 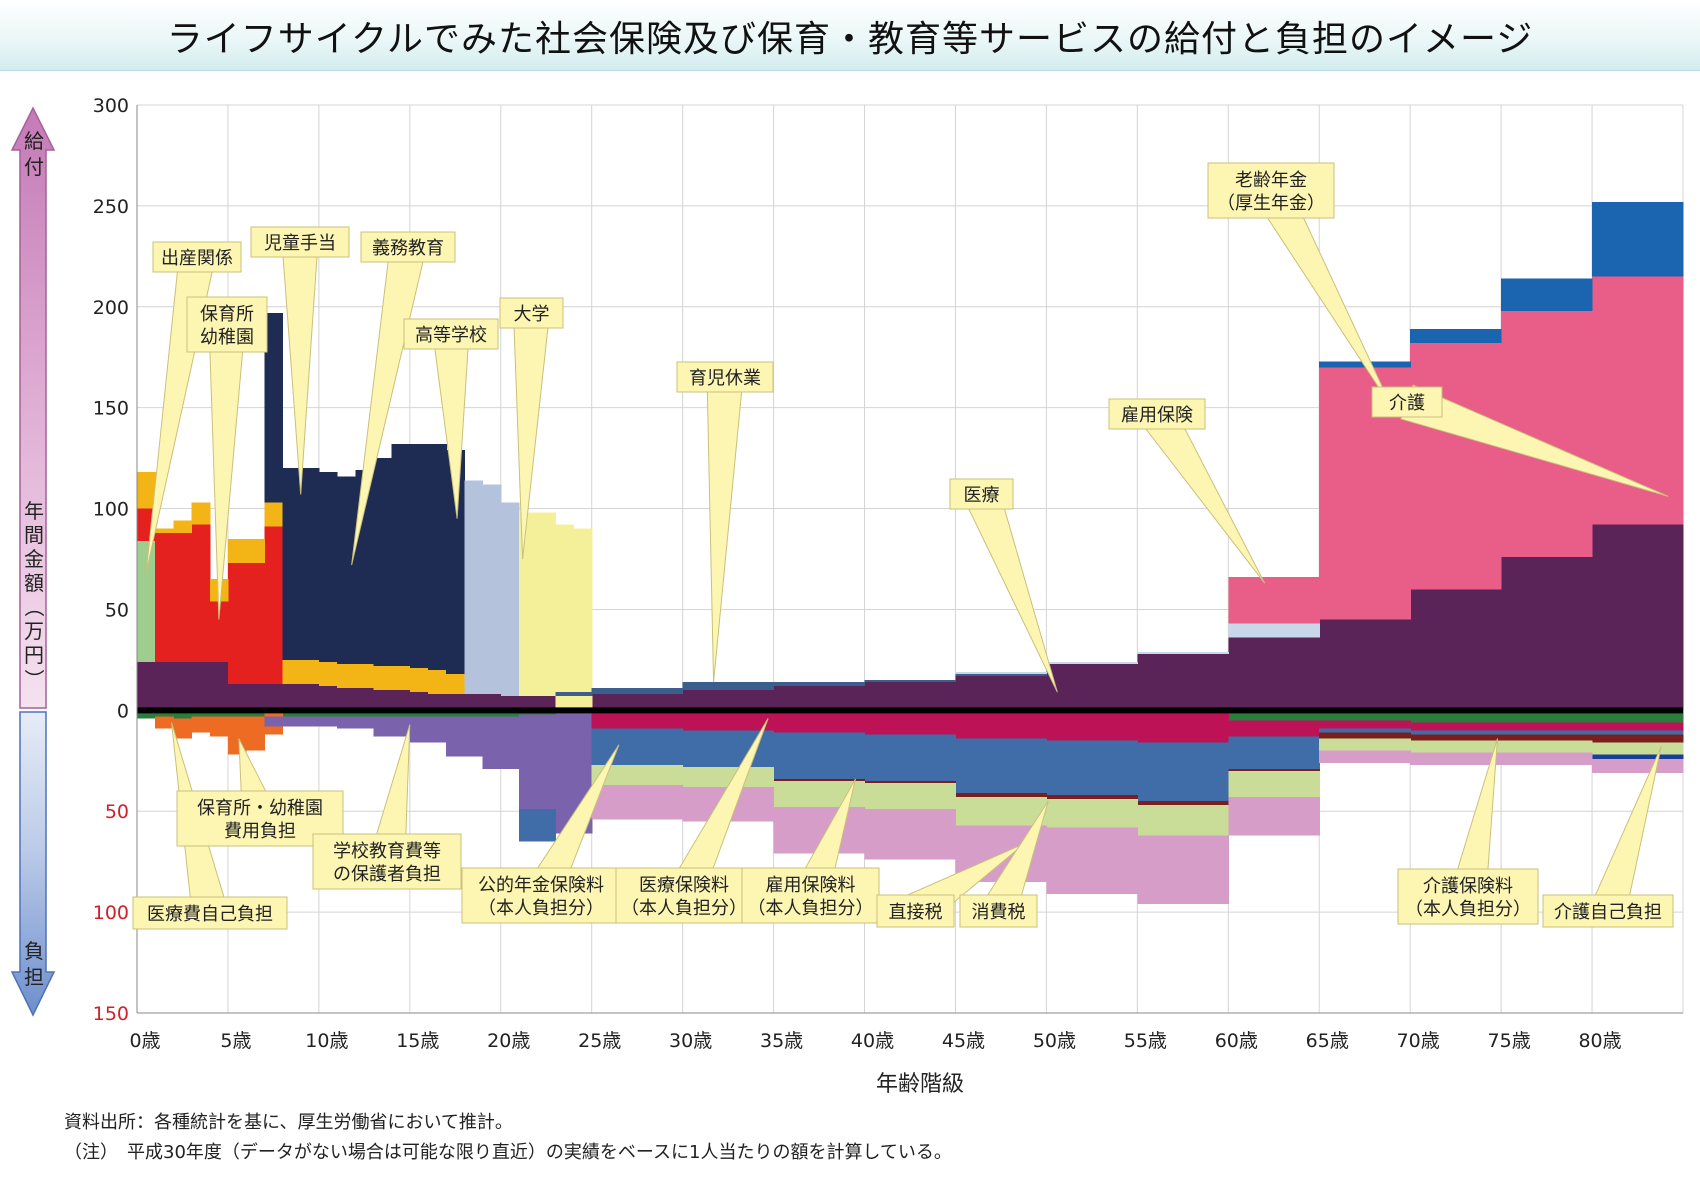 What do you see at coordinates (451, 335) in the screenshot?
I see `callout-label: 高等学校` at bounding box center [451, 335].